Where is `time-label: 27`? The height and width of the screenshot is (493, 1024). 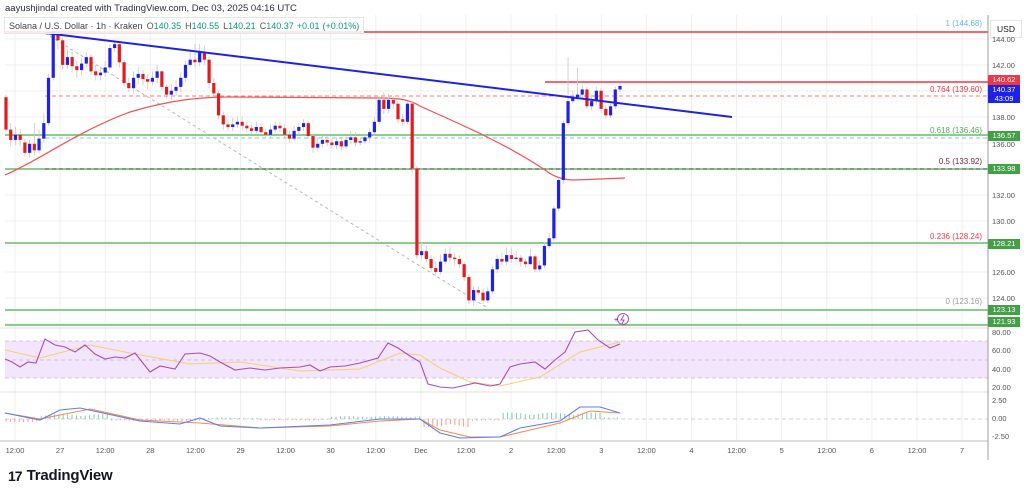 time-label: 27 is located at coordinates (60, 450).